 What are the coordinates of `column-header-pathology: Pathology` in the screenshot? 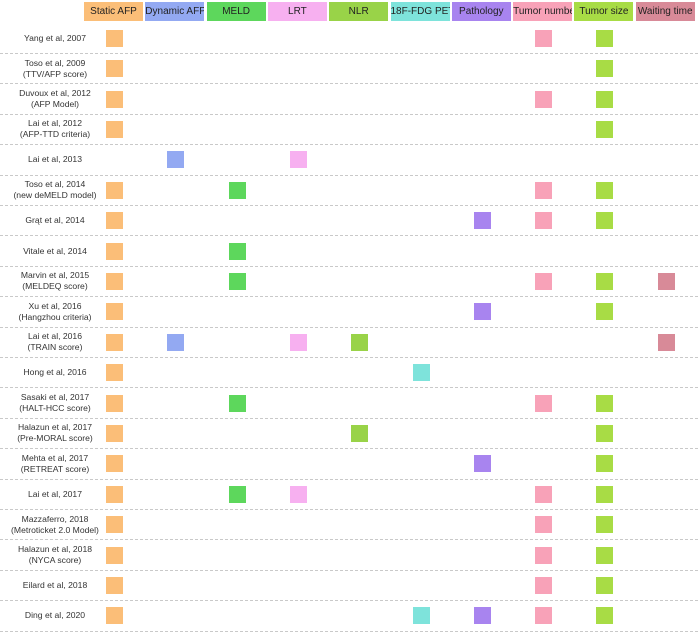 It's located at (481, 11).